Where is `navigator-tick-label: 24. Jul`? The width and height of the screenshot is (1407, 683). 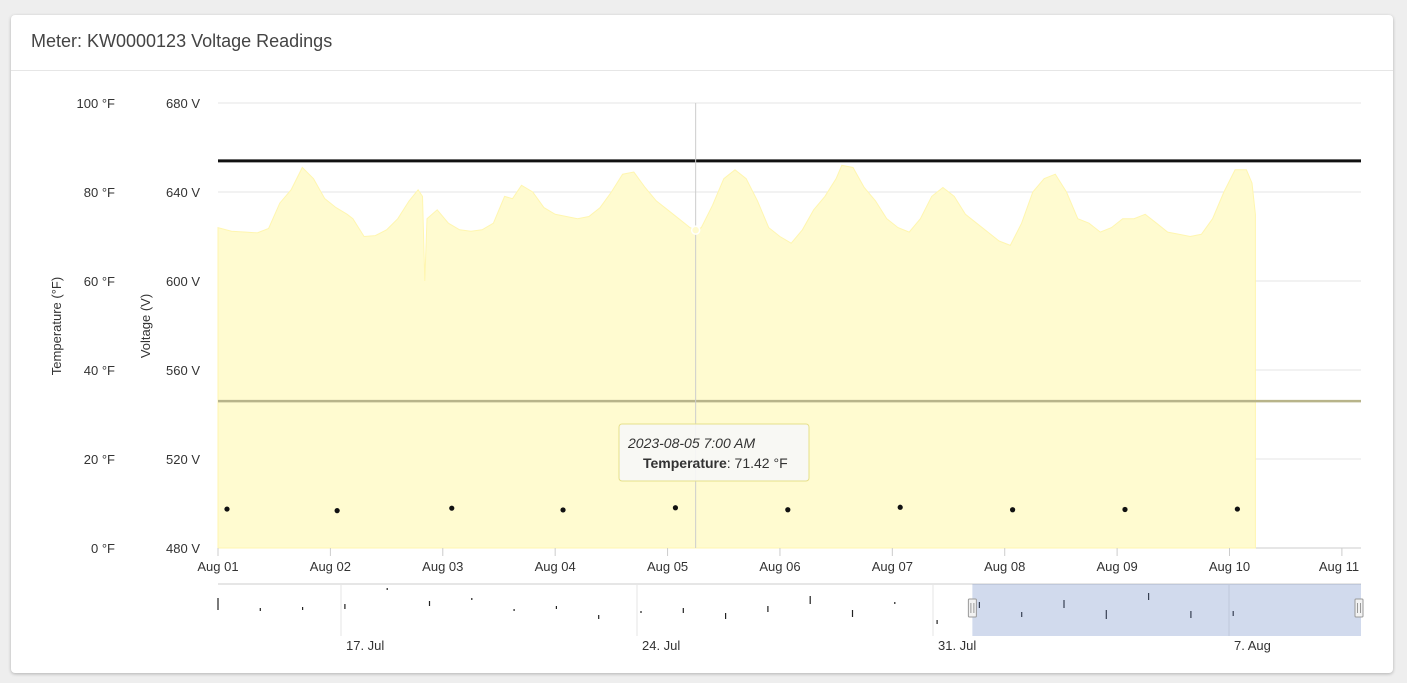
navigator-tick-label: 24. Jul is located at coordinates (661, 645).